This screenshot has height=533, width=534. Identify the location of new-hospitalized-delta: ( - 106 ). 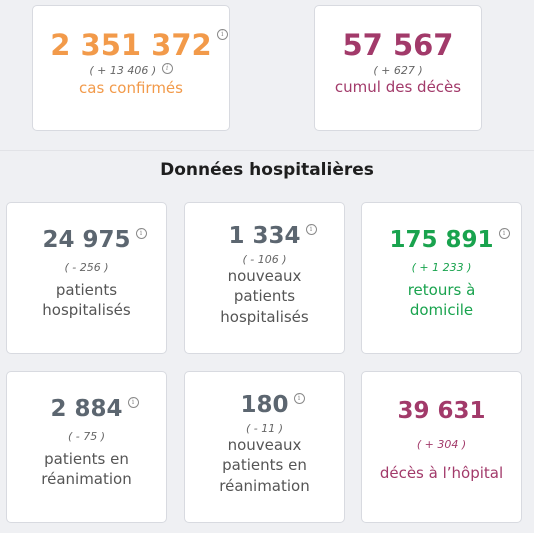
(264, 259).